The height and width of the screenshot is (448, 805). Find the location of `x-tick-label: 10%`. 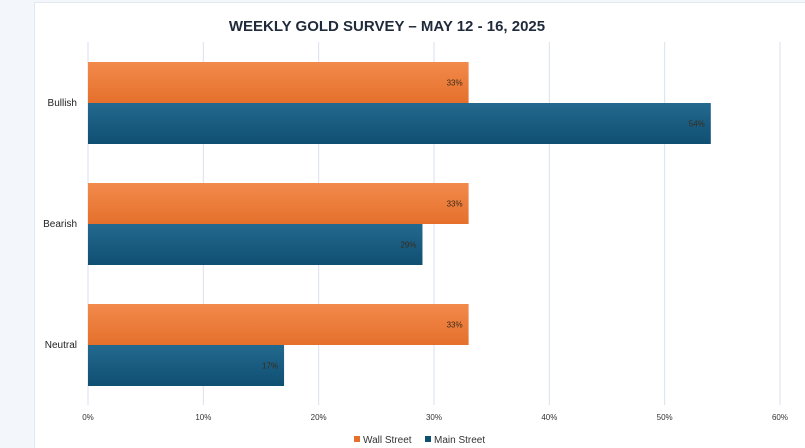

x-tick-label: 10% is located at coordinates (203, 417).